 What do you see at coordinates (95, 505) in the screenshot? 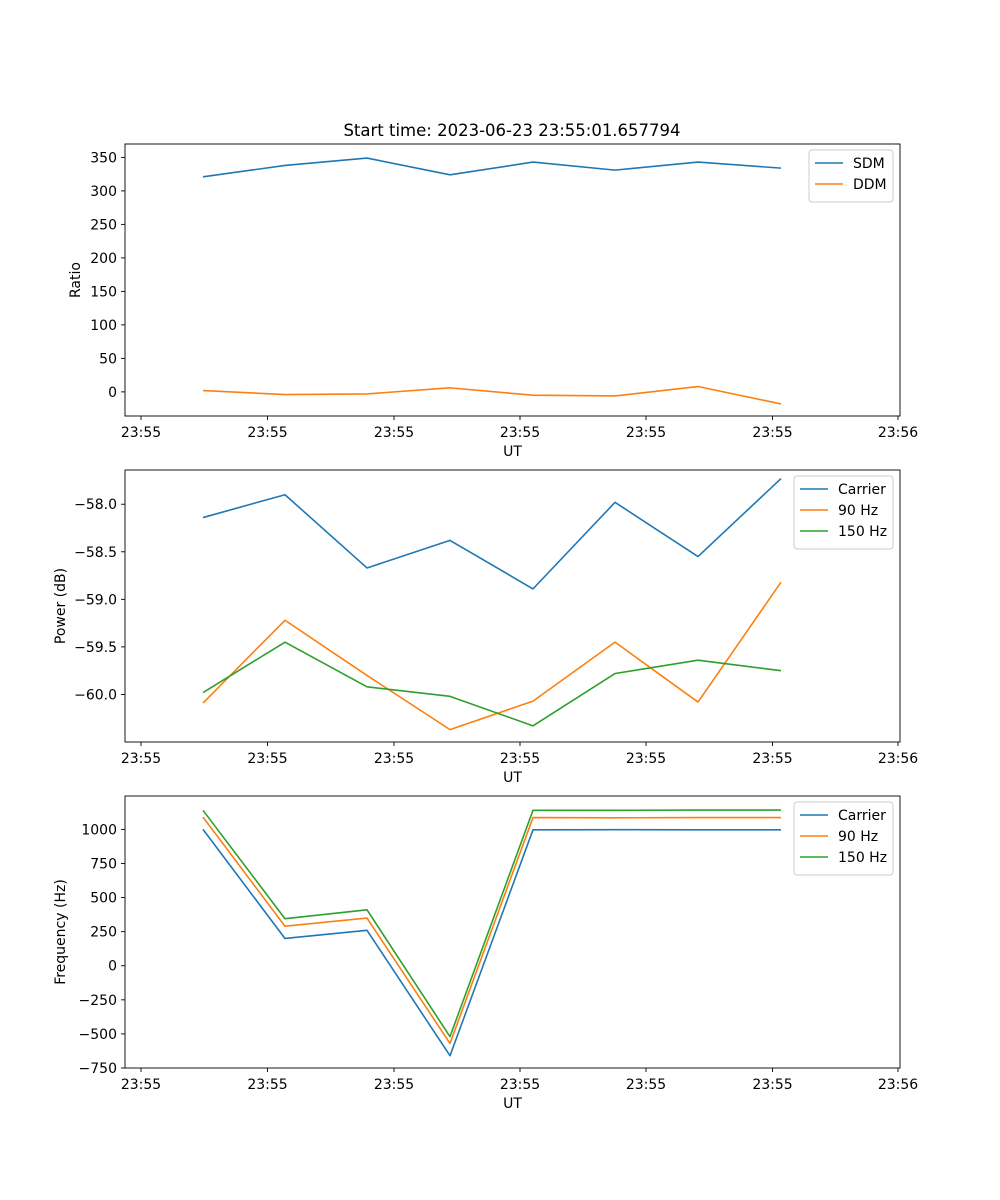
I see `y-tick-label: −58.0` at bounding box center [95, 505].